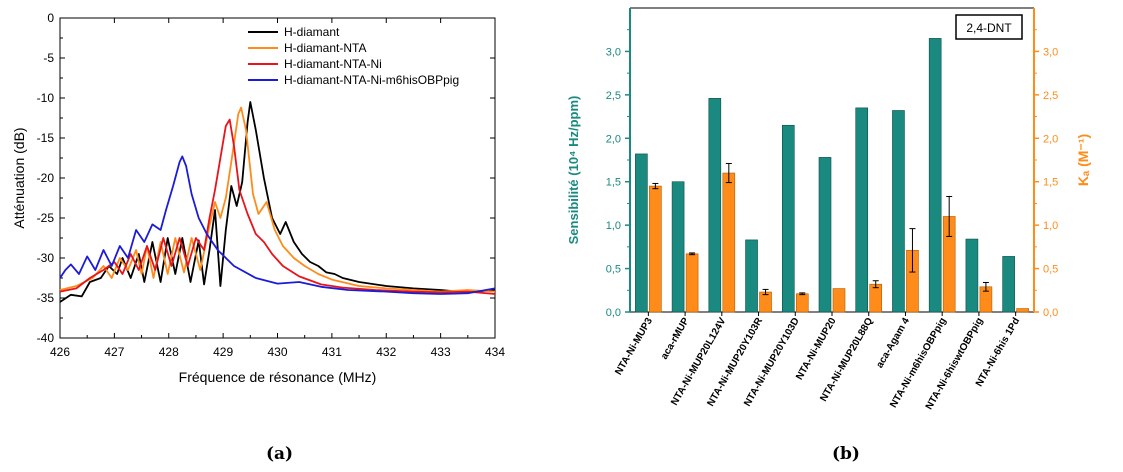  What do you see at coordinates (46, 138) in the screenshot?
I see `y-tick-label: -15` at bounding box center [46, 138].